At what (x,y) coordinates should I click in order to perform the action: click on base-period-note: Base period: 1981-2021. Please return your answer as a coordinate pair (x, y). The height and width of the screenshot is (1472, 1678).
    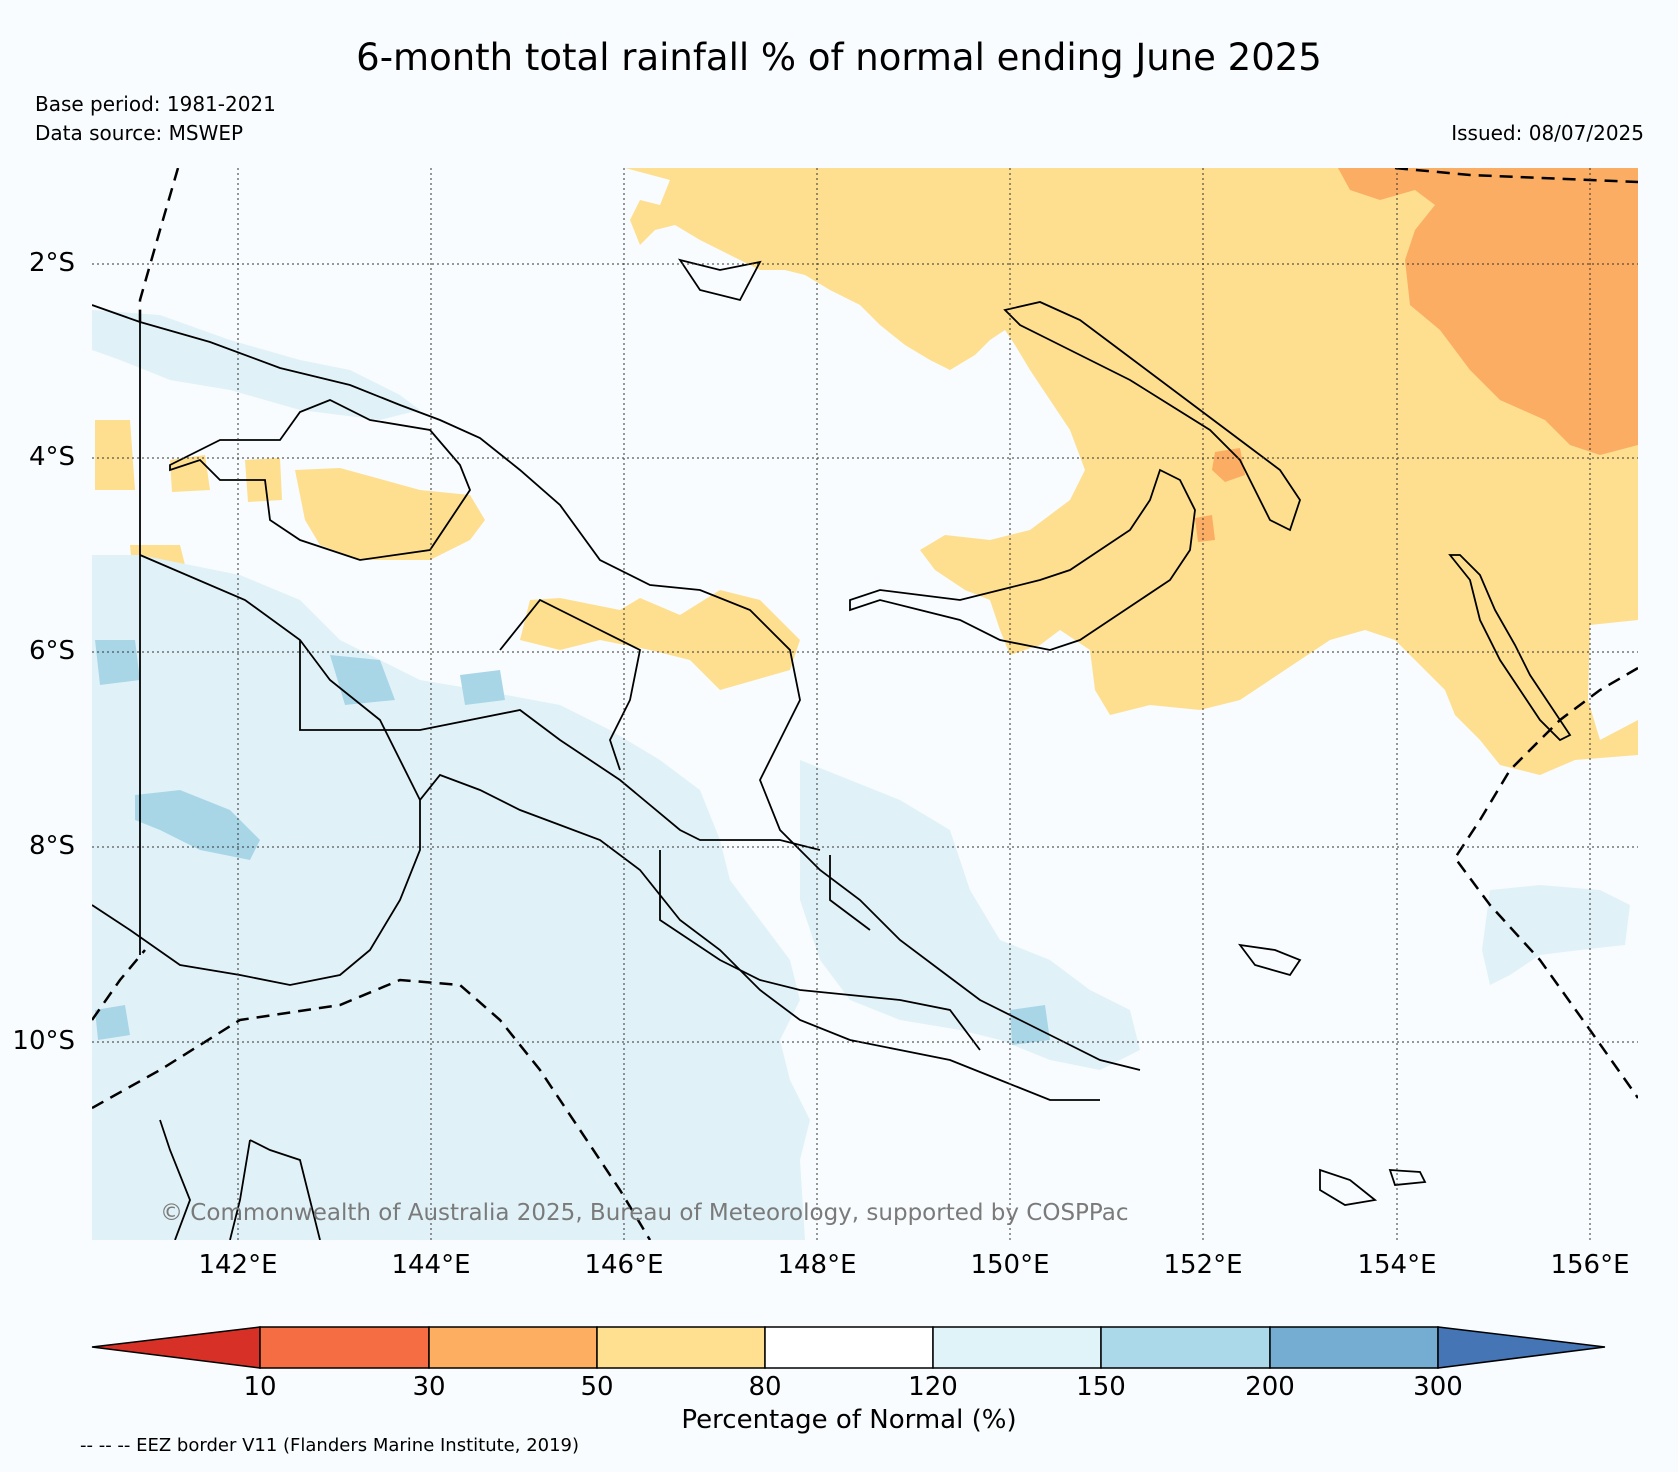
    Looking at the image, I should click on (155, 104).